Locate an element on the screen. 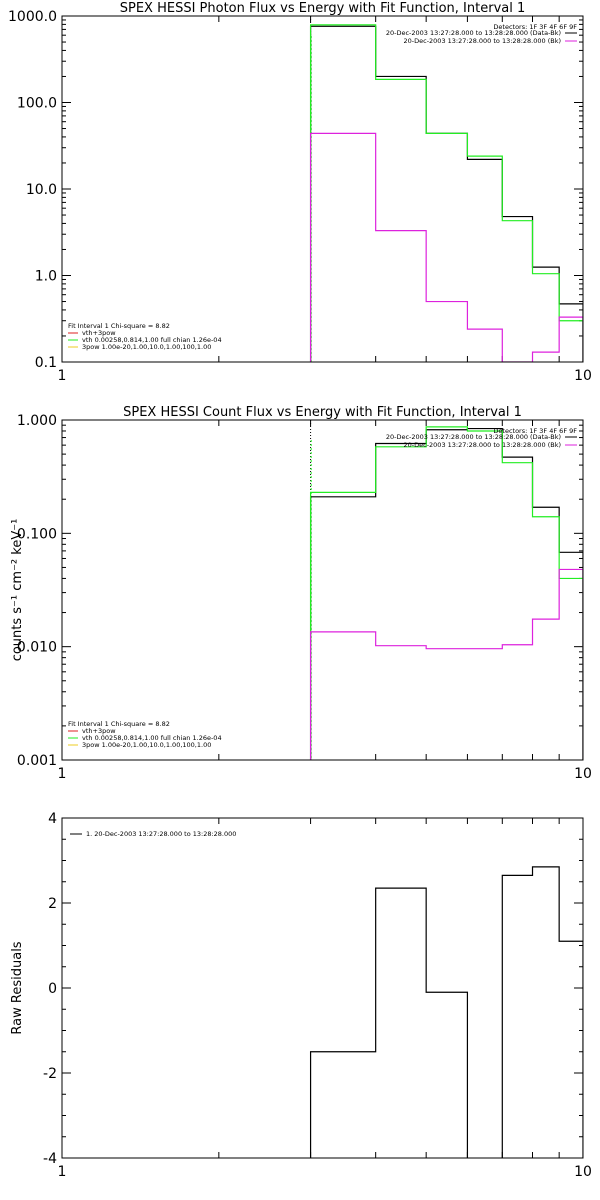 This screenshot has height=1200, width=600. y-tick-label: 4 is located at coordinates (52, 819).